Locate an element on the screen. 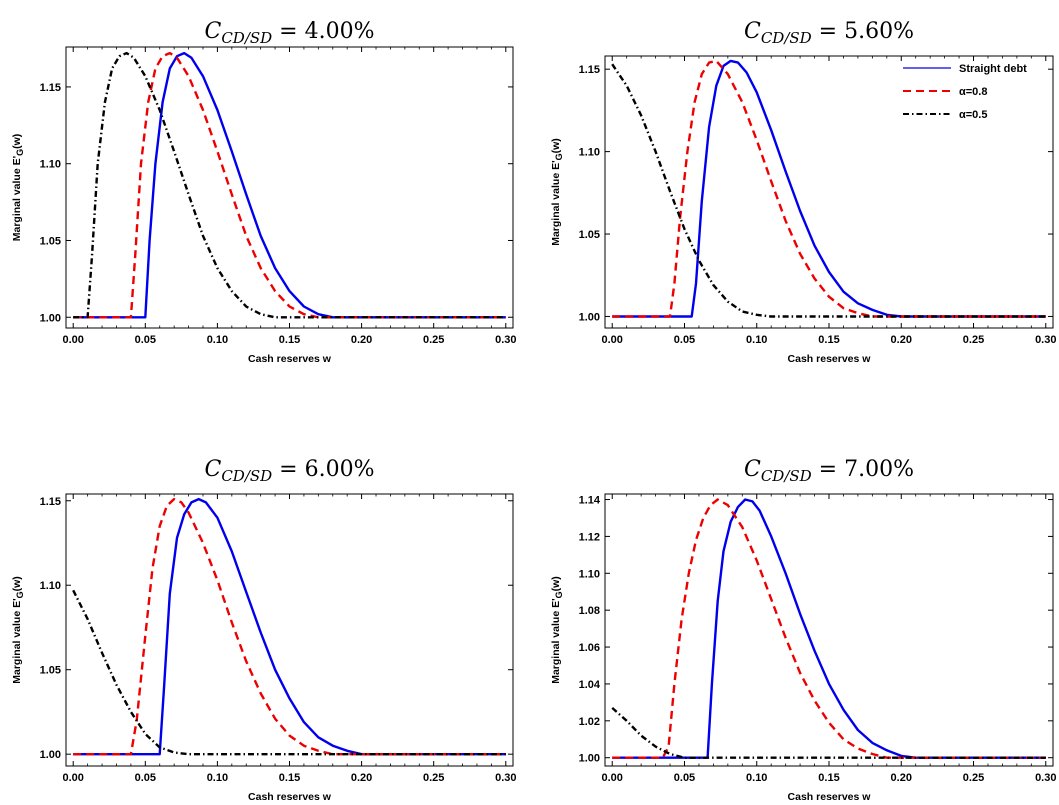 Image resolution: width=1059 pixels, height=805 pixels. y-tick-label: 1.06 is located at coordinates (589, 648).